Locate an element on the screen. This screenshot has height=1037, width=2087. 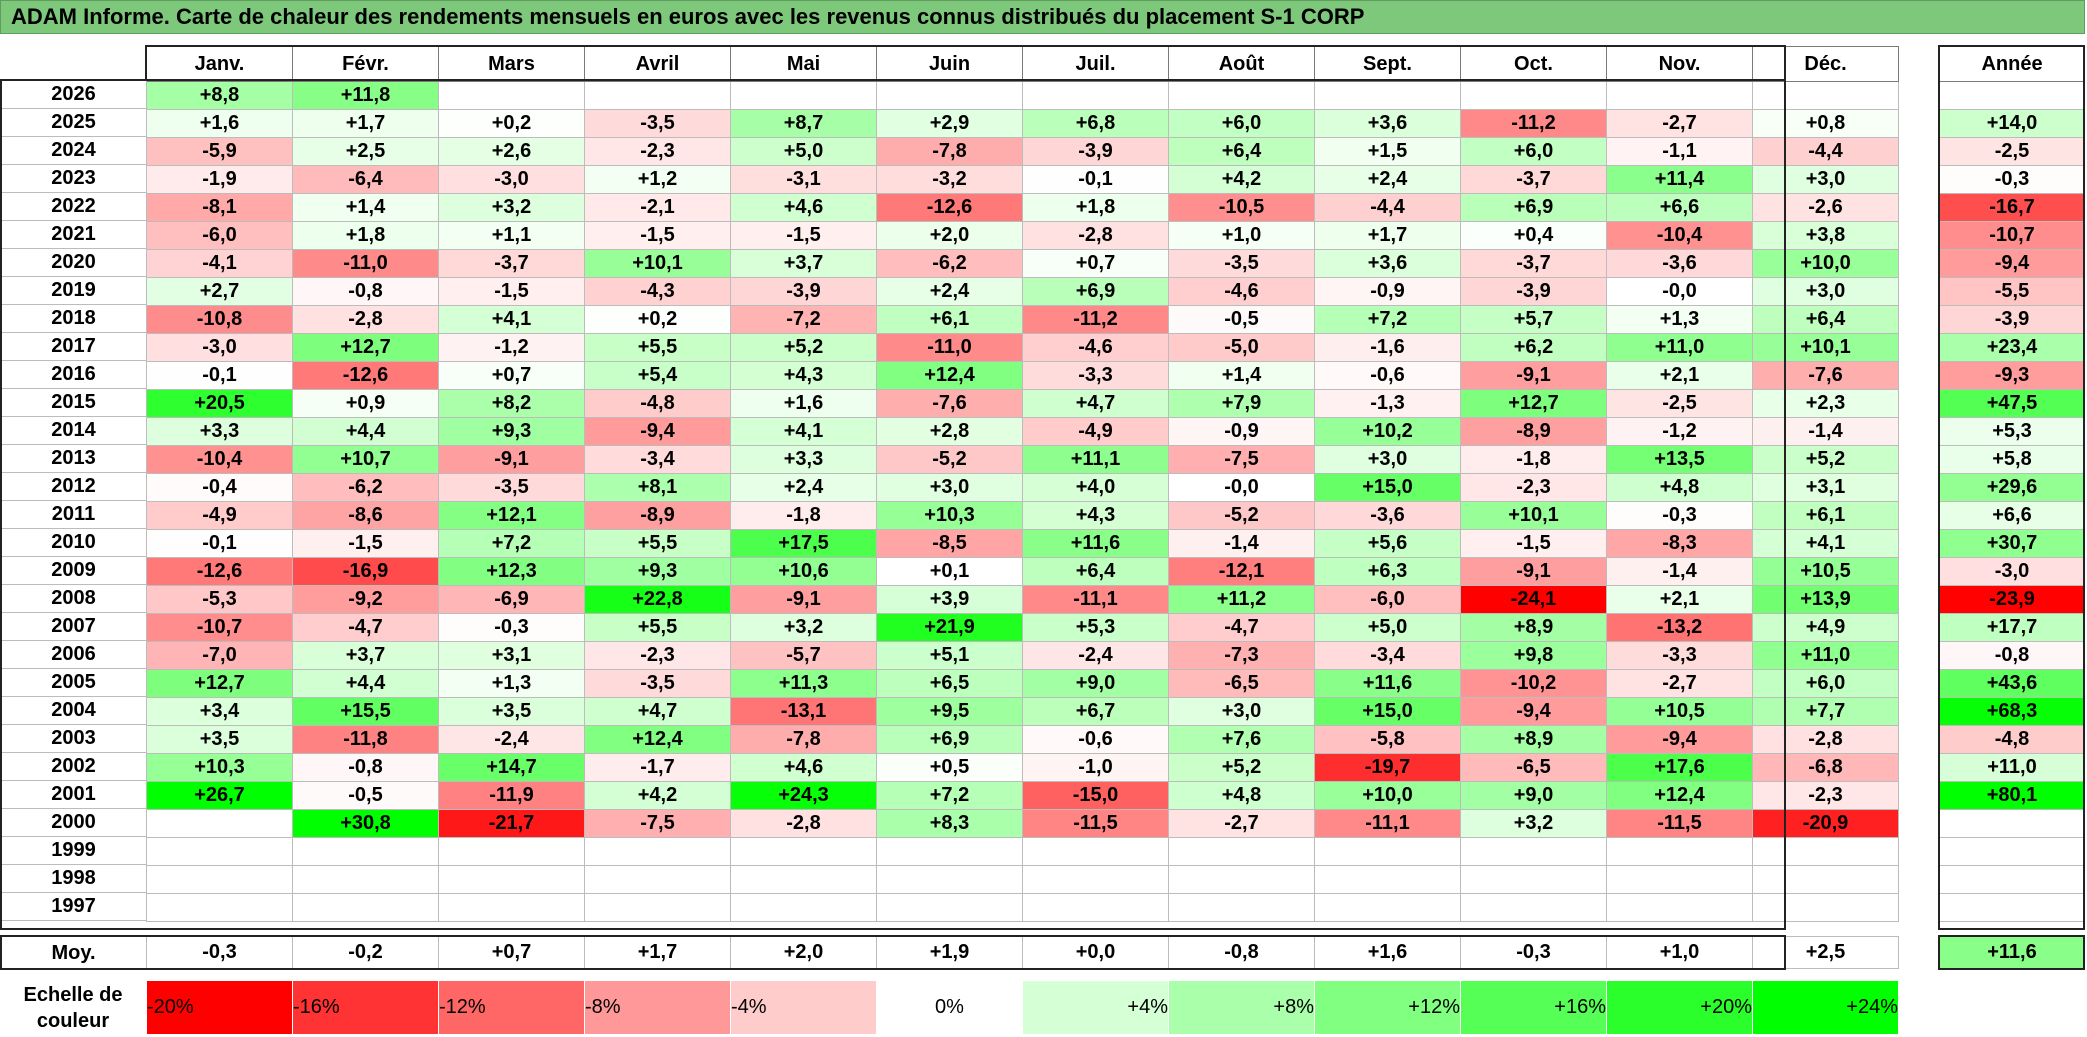
heatmap-cell: -0,5 is located at coordinates (365, 795).